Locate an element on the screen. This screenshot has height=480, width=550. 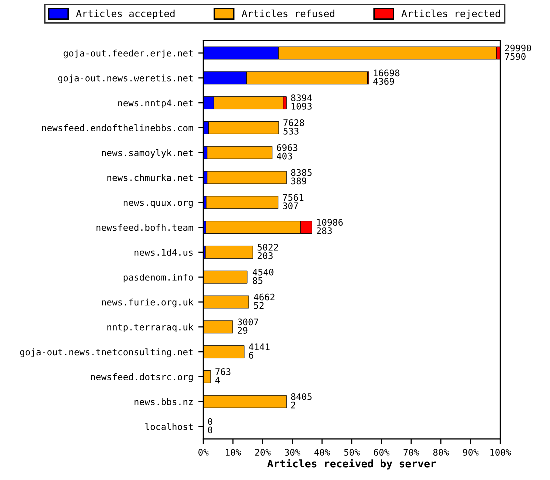
y-tick-label: newsfeed.dotsrc.org is located at coordinates (142, 378).